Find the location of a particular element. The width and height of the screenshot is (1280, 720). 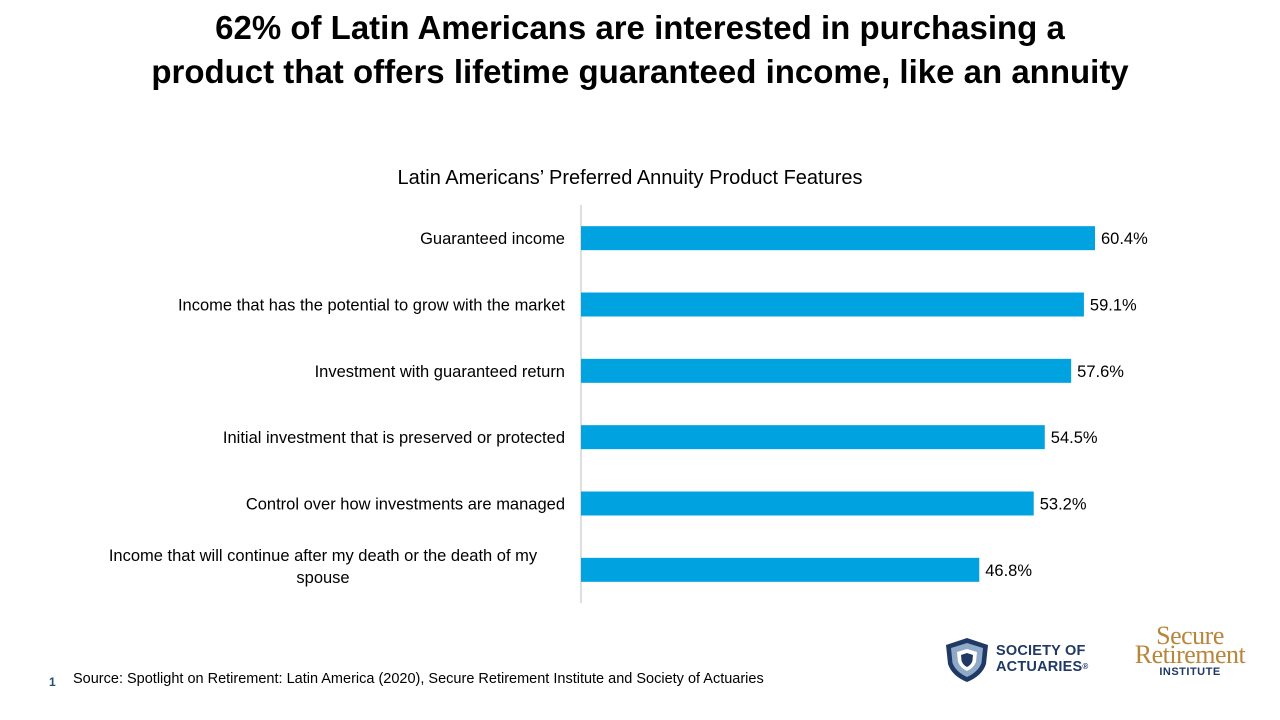

data-label: 53.2% is located at coordinates (1063, 505).